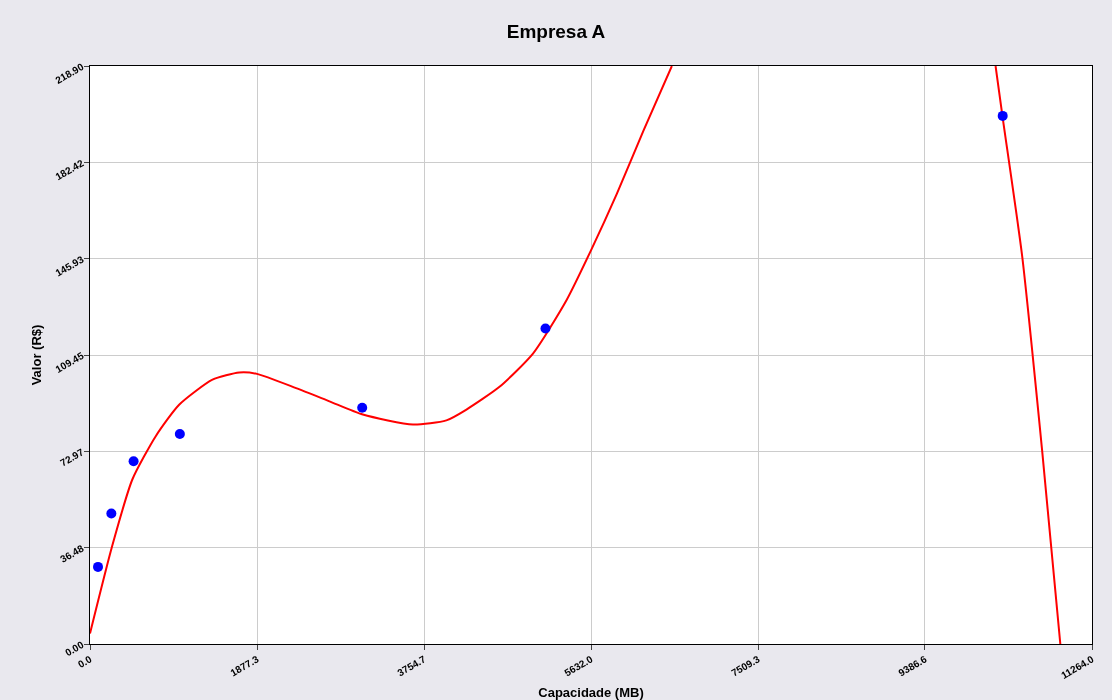 This screenshot has width=1112, height=700. I want to click on y-axis-title: Valor (R$), so click(37, 355).